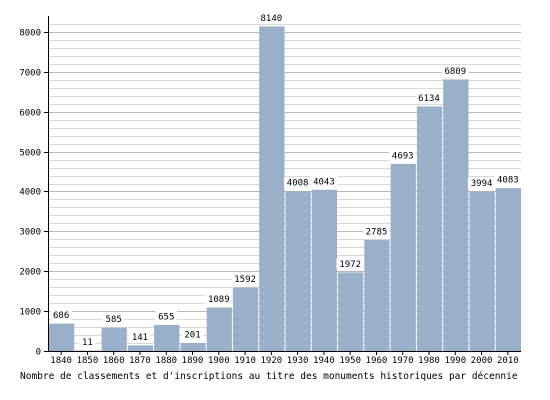  Describe the element at coordinates (429, 361) in the screenshot. I see `x-tick-label: 1980` at that location.